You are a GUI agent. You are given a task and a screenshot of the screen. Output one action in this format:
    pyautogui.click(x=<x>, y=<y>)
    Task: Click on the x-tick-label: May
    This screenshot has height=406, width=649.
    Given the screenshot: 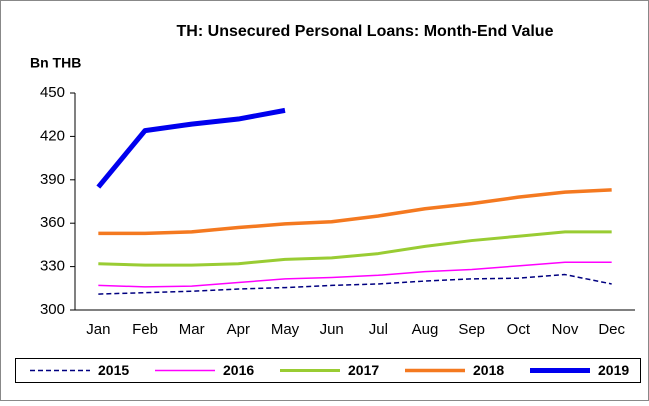 What is the action you would take?
    pyautogui.click(x=285, y=329)
    